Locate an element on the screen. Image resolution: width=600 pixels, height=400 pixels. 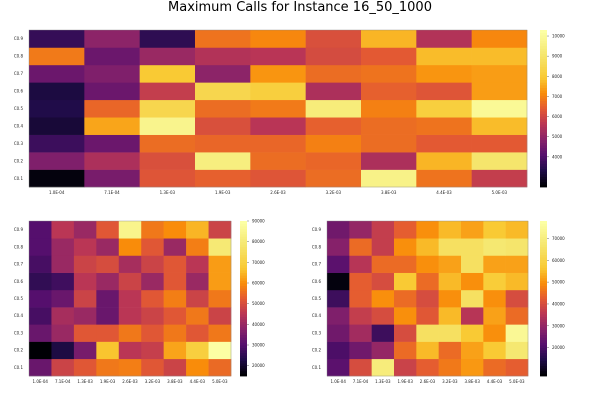
colorbar-bottom-right: 20000 30000 40000 50000 60000 70000 is located at coordinates (552, 299).